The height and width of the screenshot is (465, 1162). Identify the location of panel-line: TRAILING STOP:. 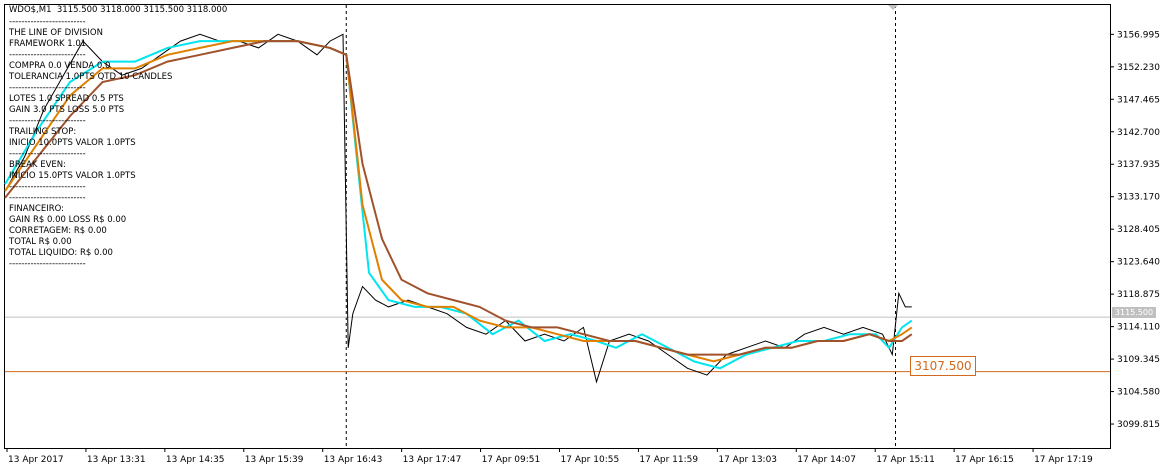
(43, 132).